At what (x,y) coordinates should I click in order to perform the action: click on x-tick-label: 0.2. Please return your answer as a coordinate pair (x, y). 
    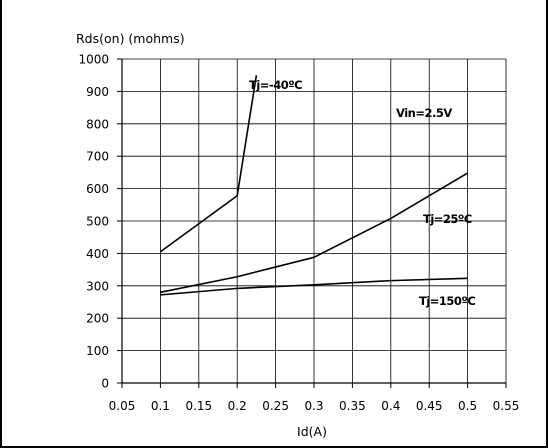
    Looking at the image, I should click on (237, 406).